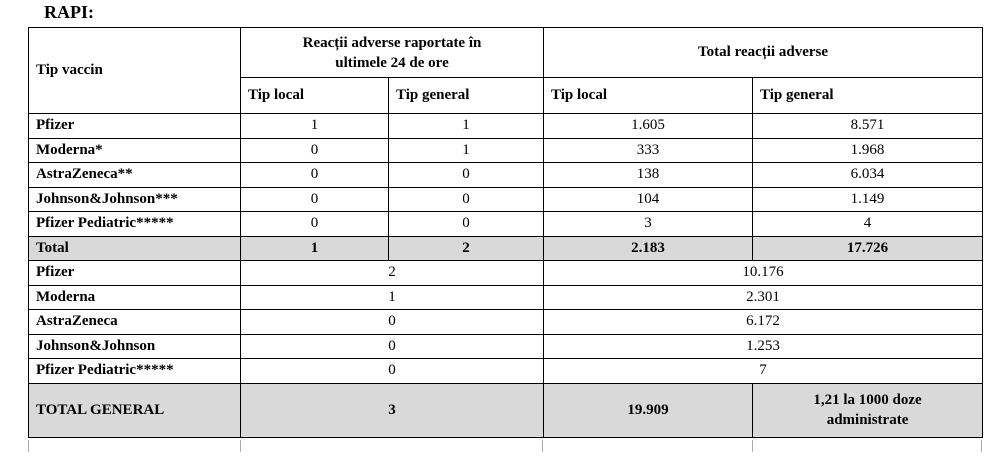 The width and height of the screenshot is (997, 459). Describe the element at coordinates (134, 150) in the screenshot. I see `vaccine-name-cell: Moderna*` at that location.